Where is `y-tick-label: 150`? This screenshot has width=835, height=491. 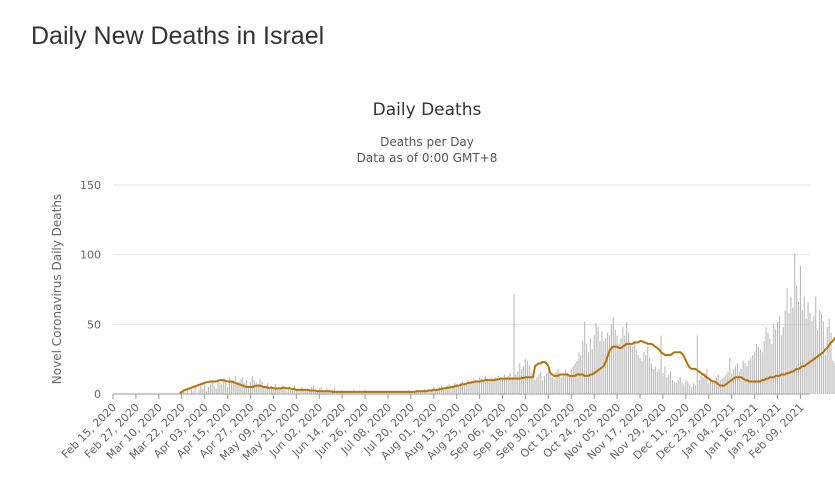 y-tick-label: 150 is located at coordinates (90, 185).